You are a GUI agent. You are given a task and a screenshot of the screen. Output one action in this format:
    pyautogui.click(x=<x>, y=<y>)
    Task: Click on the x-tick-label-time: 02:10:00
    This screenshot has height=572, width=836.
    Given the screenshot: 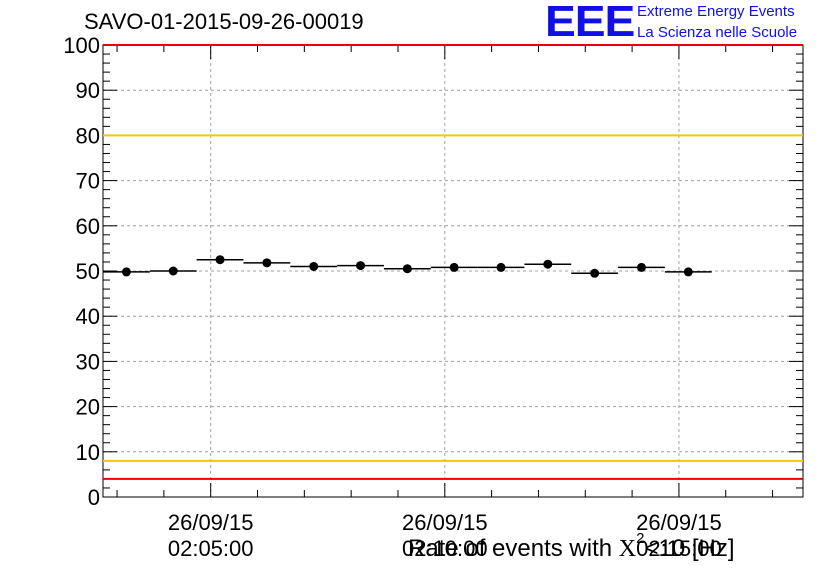 What is the action you would take?
    pyautogui.click(x=445, y=548)
    